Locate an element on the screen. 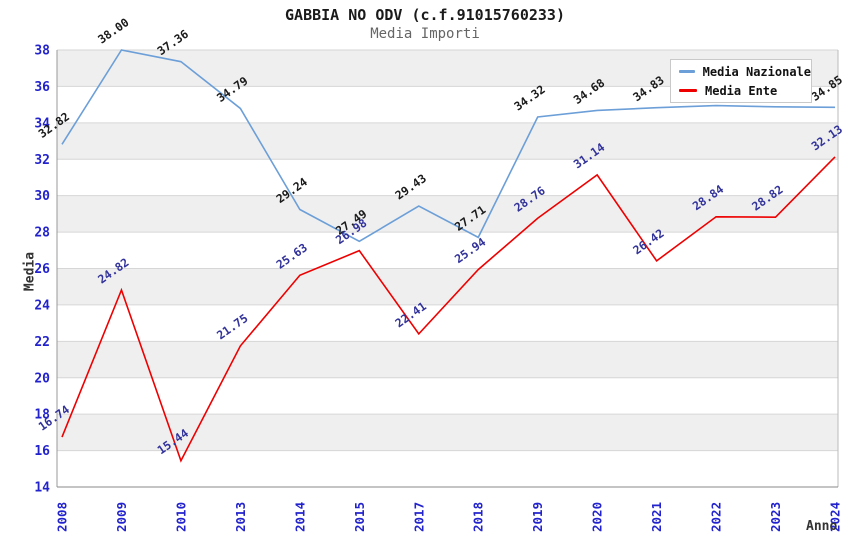  legend-item-media-nazionale: Media Nazionale is located at coordinates (745, 72).